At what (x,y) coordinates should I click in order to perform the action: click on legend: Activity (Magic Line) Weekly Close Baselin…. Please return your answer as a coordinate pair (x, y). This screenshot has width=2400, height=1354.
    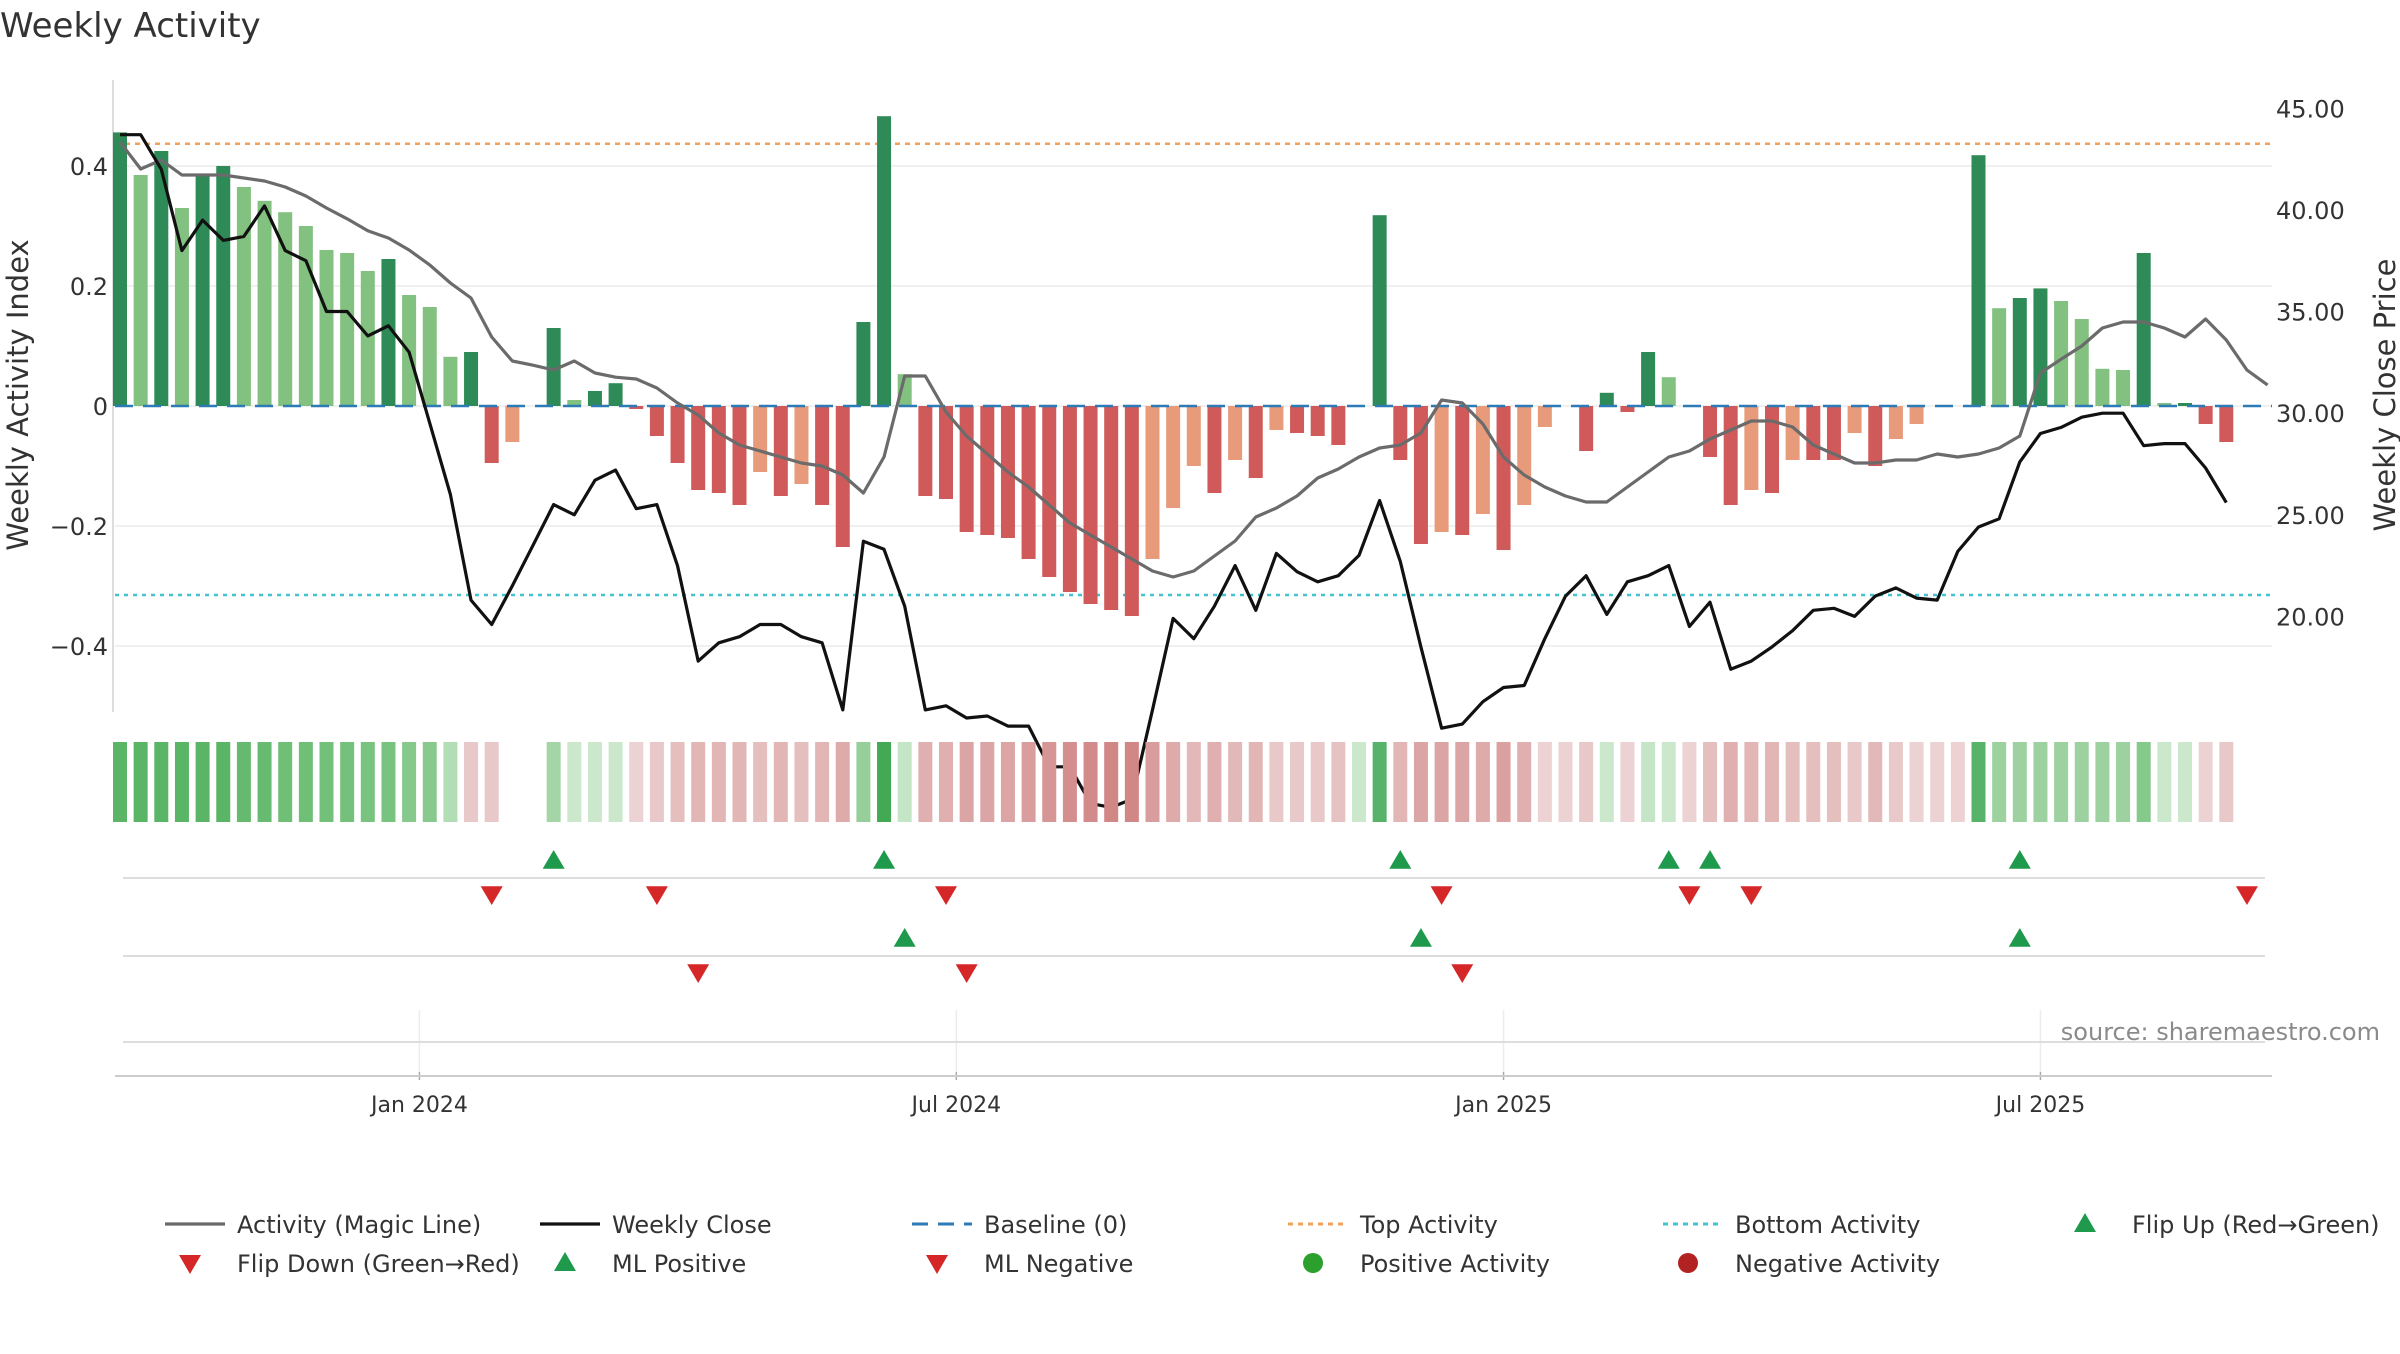
    Looking at the image, I should click on (1272, 1244).